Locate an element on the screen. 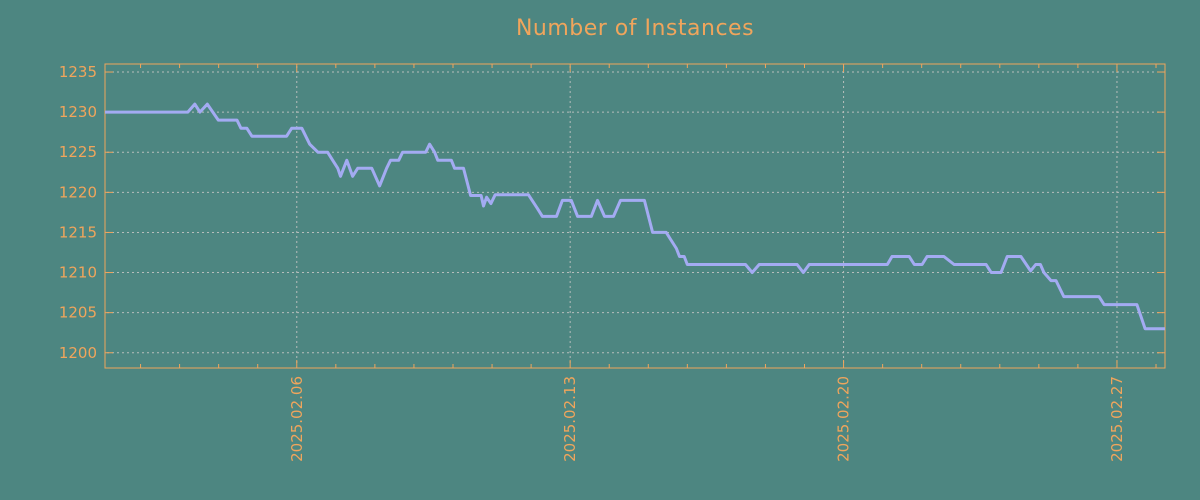  y-tick-labels: 1200 1205 1210 1215 1220 1225 1230 1235 is located at coordinates (78, 212).